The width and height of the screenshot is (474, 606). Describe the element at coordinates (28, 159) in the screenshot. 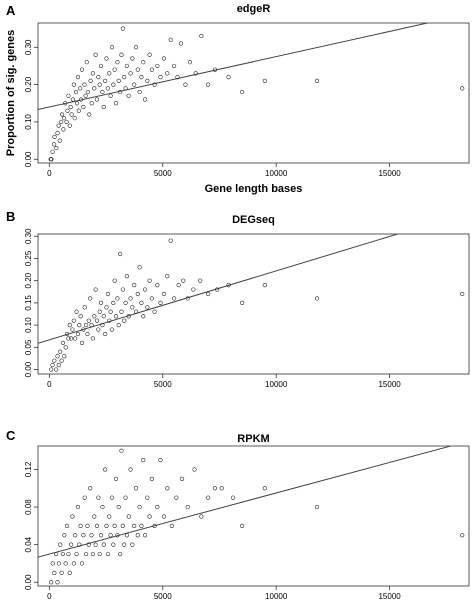

I see `y-tick-label: 0.00` at that location.